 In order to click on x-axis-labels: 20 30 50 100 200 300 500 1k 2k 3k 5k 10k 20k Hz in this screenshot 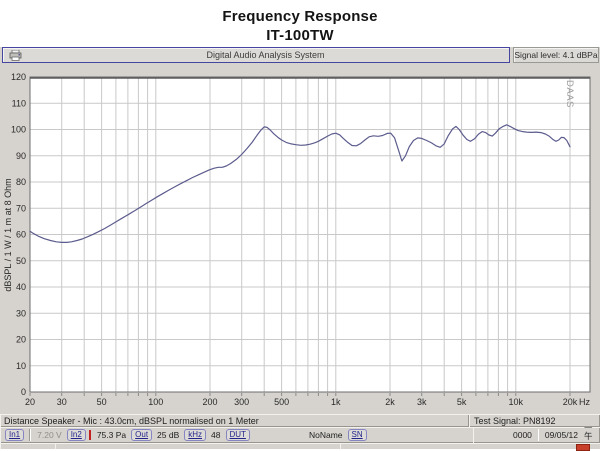, I will do `click(308, 402)`.